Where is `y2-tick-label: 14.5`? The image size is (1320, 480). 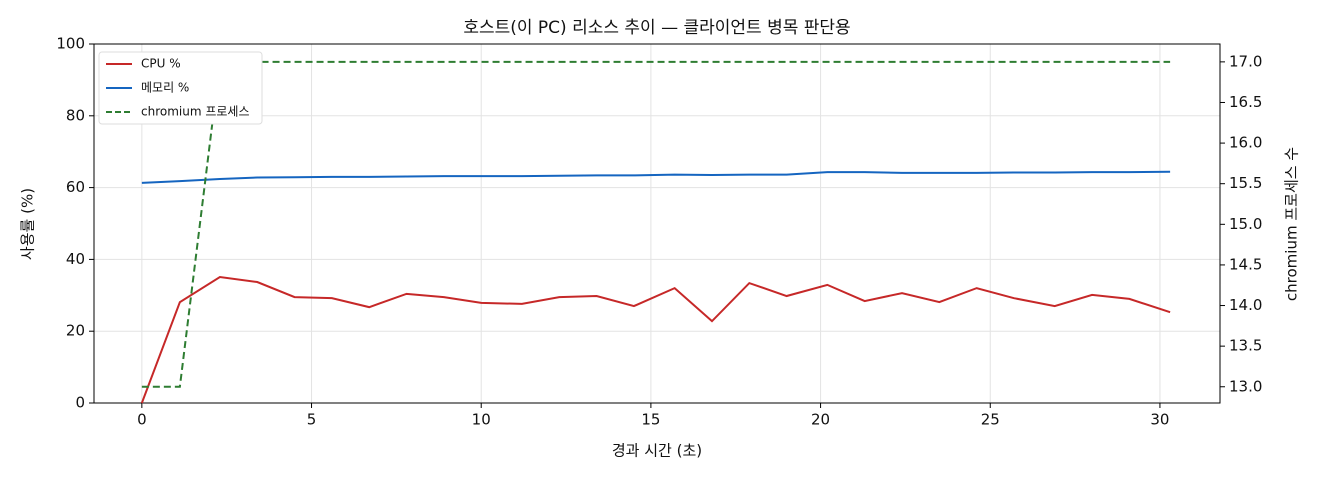
y2-tick-label: 14.5 is located at coordinates (1245, 264).